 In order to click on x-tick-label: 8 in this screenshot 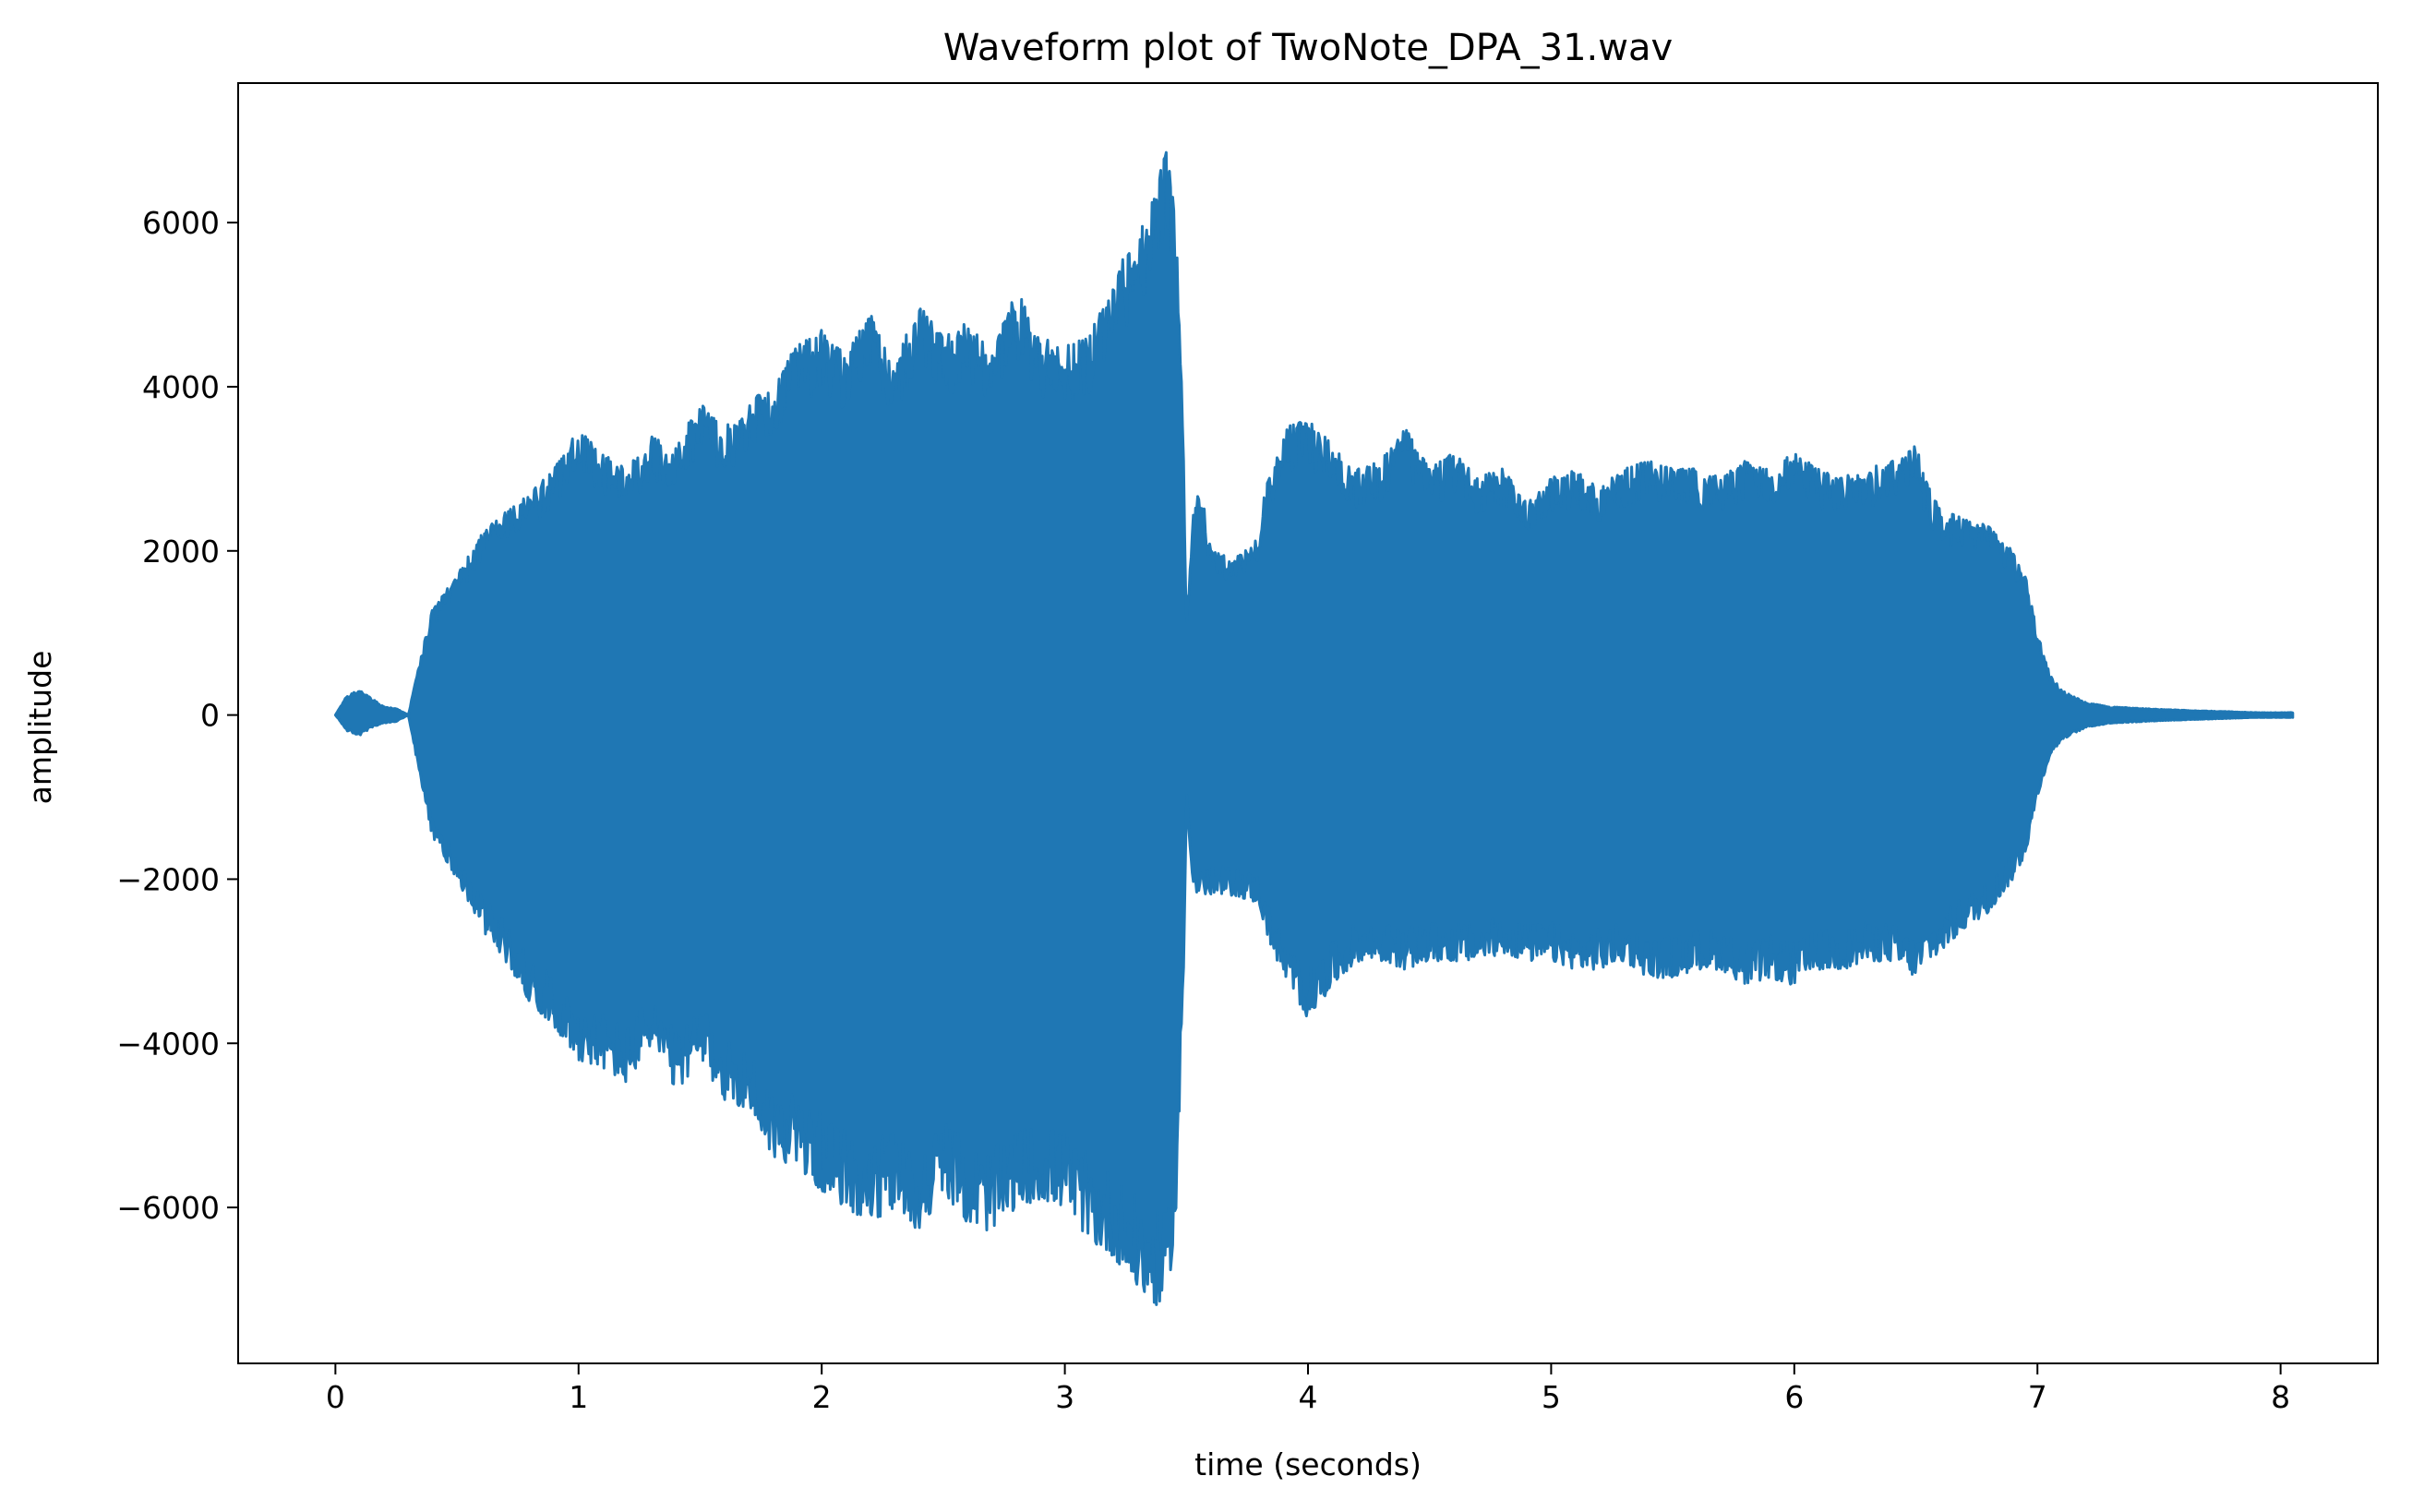, I will do `click(2280, 1397)`.